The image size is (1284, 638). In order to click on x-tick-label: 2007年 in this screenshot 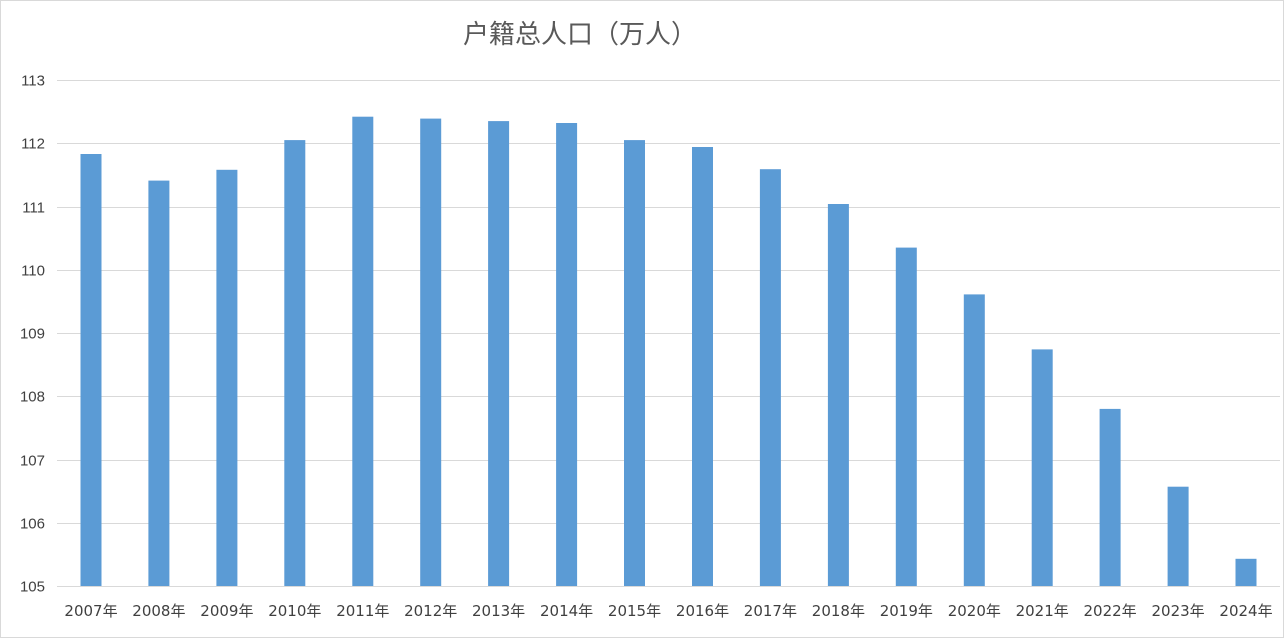, I will do `click(90, 611)`.